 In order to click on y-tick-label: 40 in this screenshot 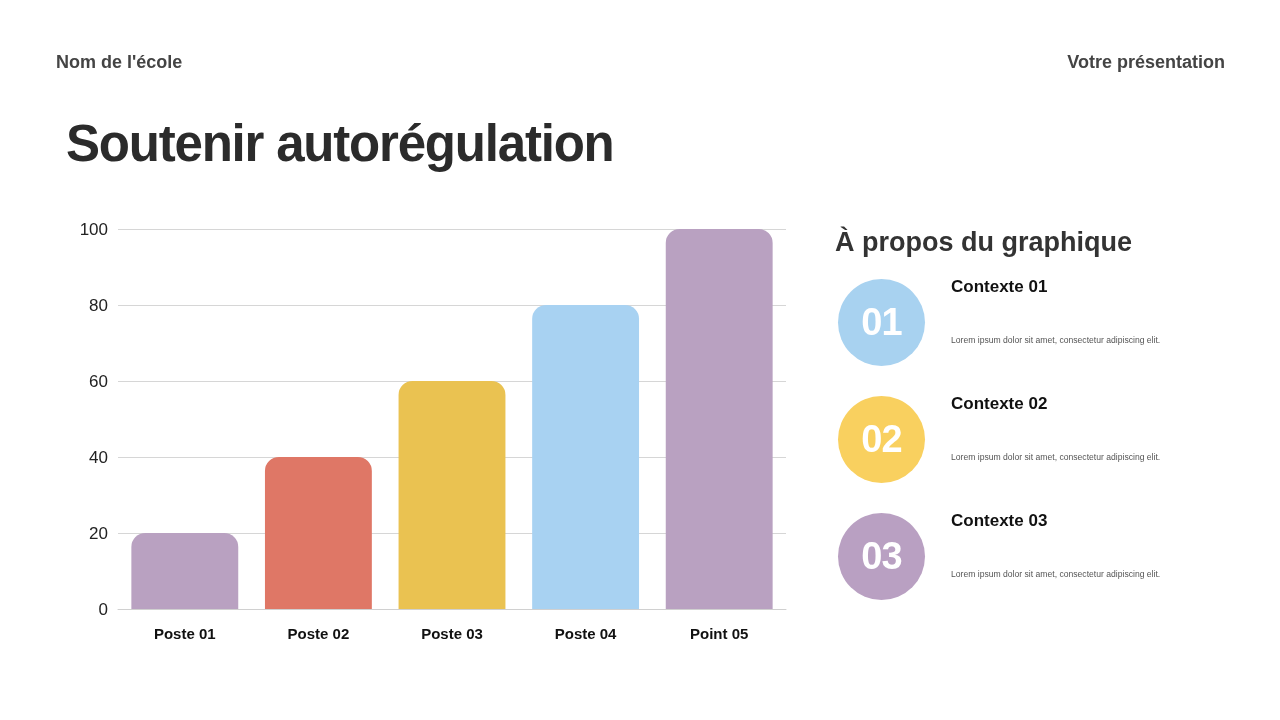, I will do `click(98, 457)`.